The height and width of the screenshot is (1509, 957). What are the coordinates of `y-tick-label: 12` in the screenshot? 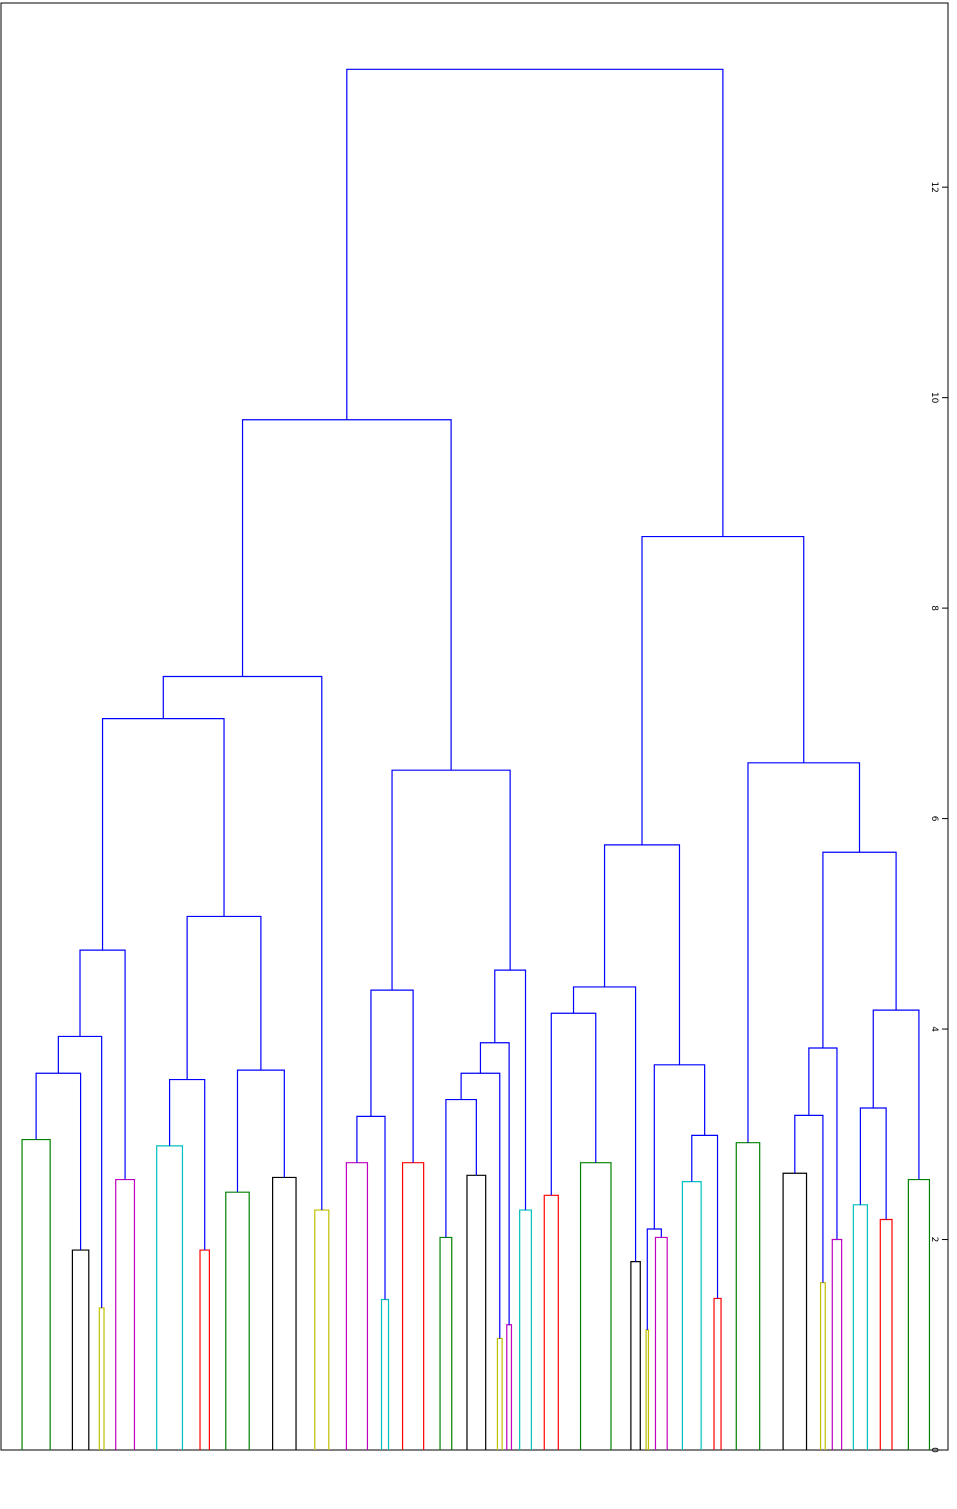 It's located at (934, 186).